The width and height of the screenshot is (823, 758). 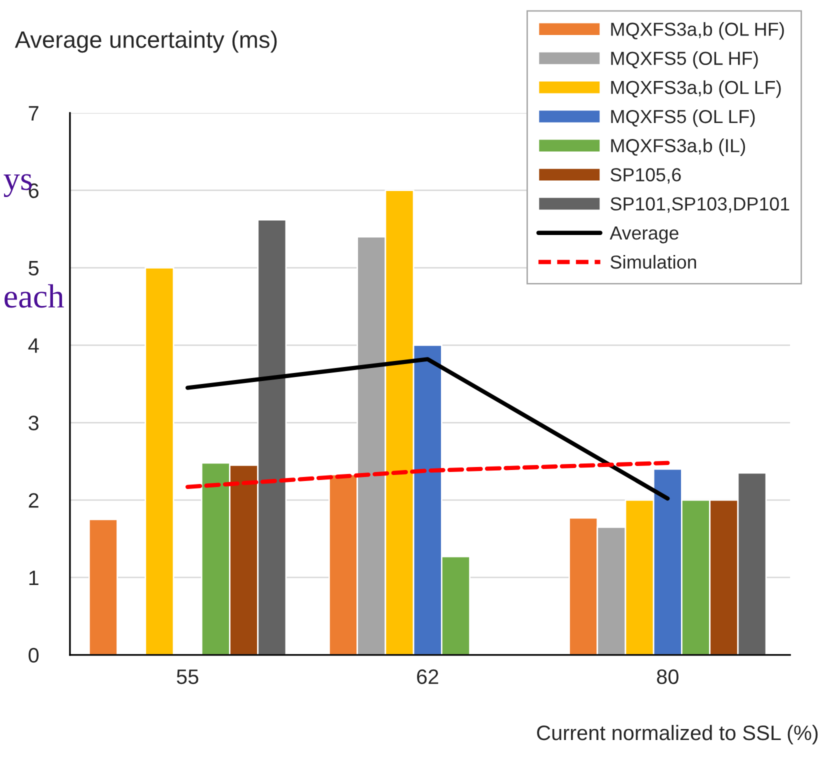 What do you see at coordinates (187, 677) in the screenshot?
I see `x-tick-label: 55` at bounding box center [187, 677].